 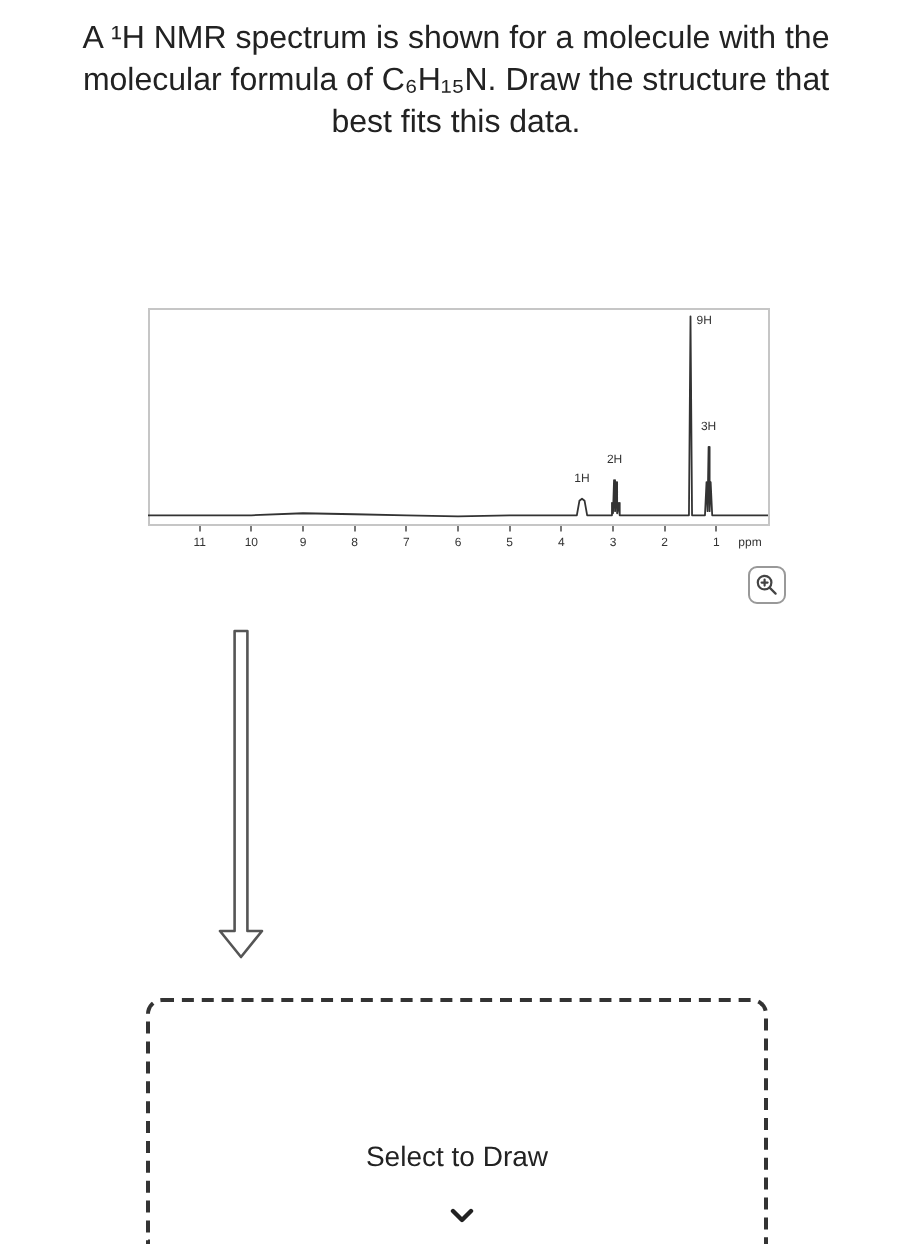 What do you see at coordinates (457, 1121) in the screenshot?
I see `drawing-field: Select to Draw` at bounding box center [457, 1121].